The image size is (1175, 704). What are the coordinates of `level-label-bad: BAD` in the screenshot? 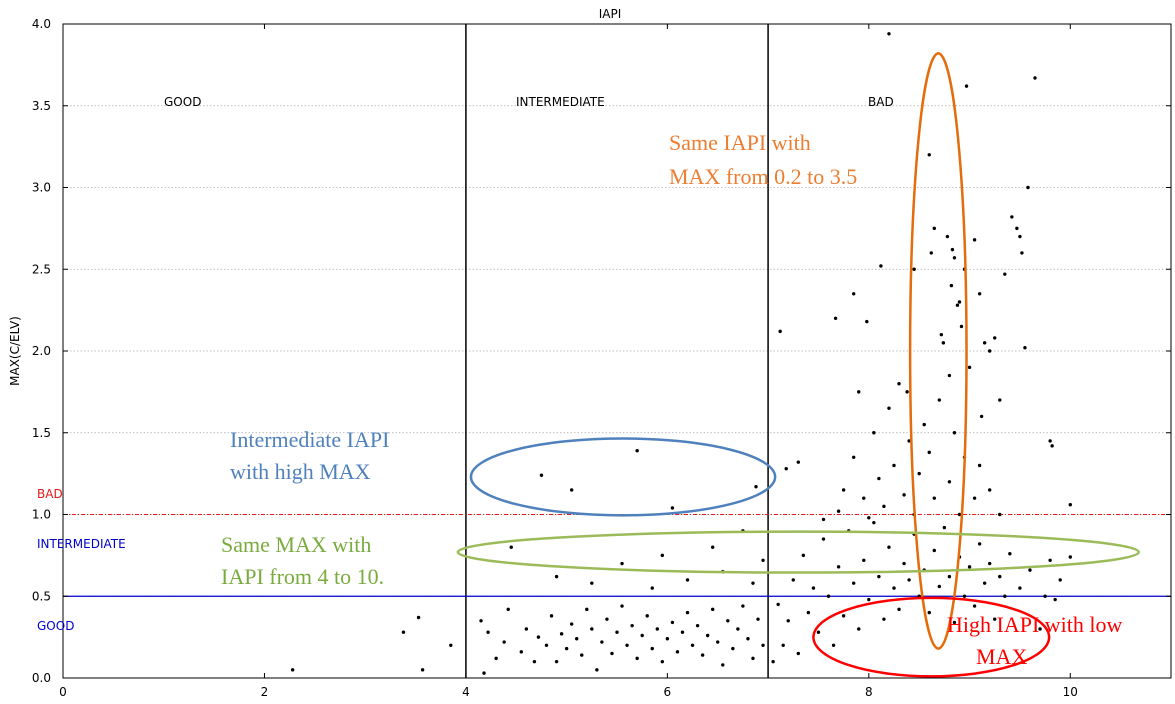 It's located at (50, 494).